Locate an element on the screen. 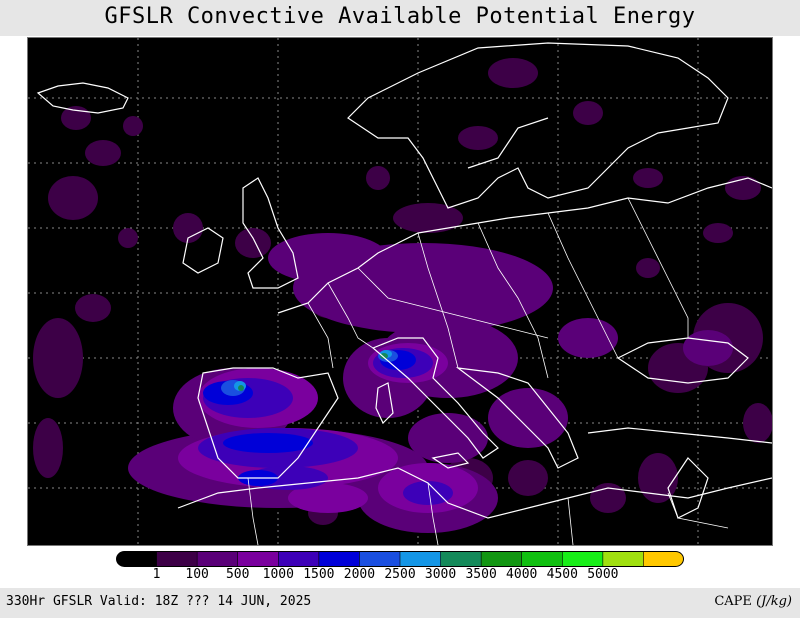  colorbar-label: 5000 is located at coordinates (603, 574).